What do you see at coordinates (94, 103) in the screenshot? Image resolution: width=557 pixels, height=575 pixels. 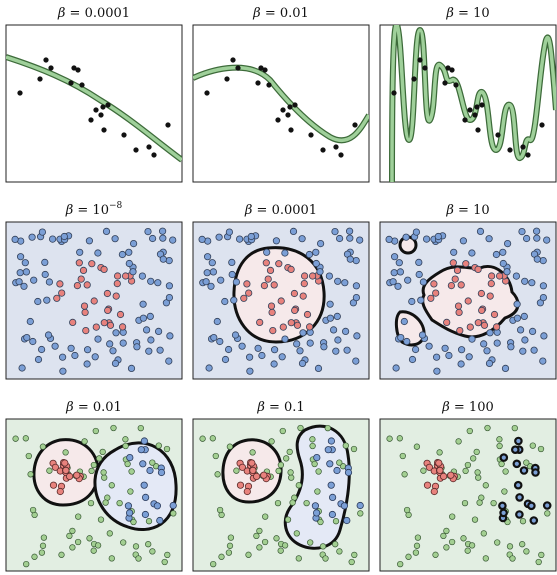 I see `panel-r1c1` at bounding box center [94, 103].